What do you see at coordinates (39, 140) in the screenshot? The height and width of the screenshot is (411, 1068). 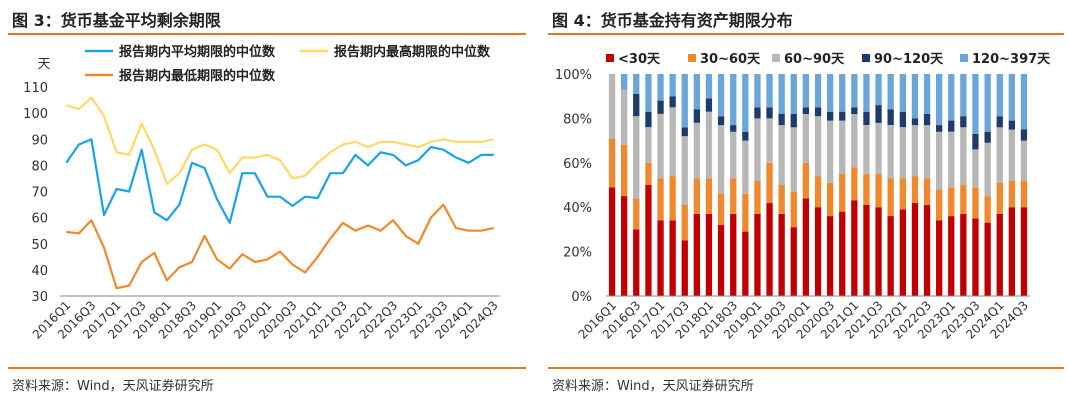 I see `y-tick-label: 90` at bounding box center [39, 140].